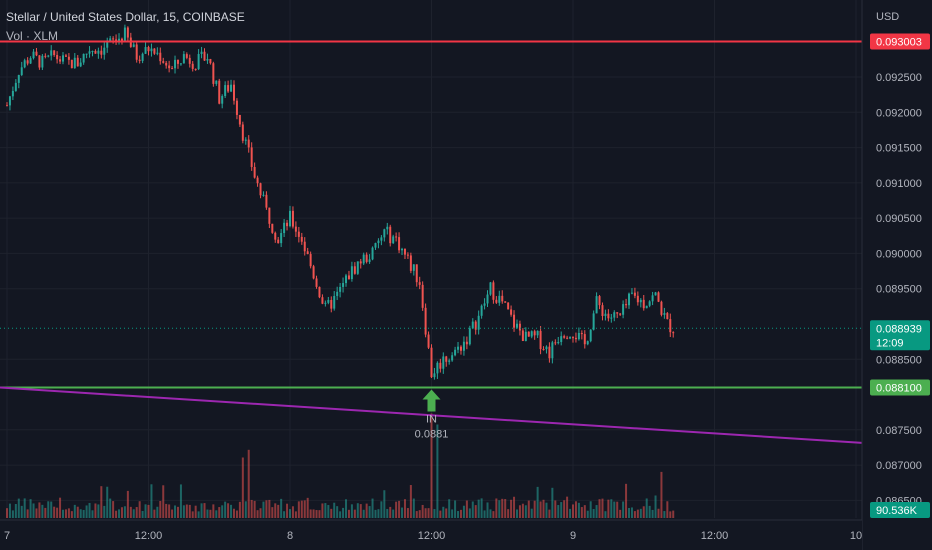  Describe the element at coordinates (899, 466) in the screenshot. I see `price-tick-label: 0.087000` at that location.